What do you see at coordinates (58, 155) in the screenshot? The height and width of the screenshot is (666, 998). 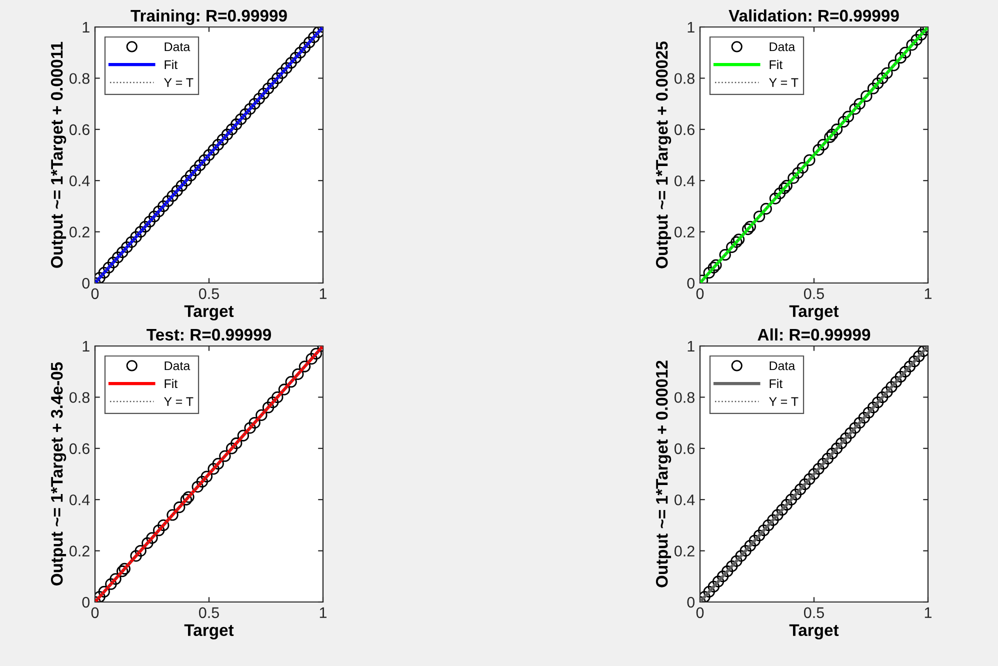 I see `y-axis-title: Output ~= 1*Target + 0.00011` at bounding box center [58, 155].